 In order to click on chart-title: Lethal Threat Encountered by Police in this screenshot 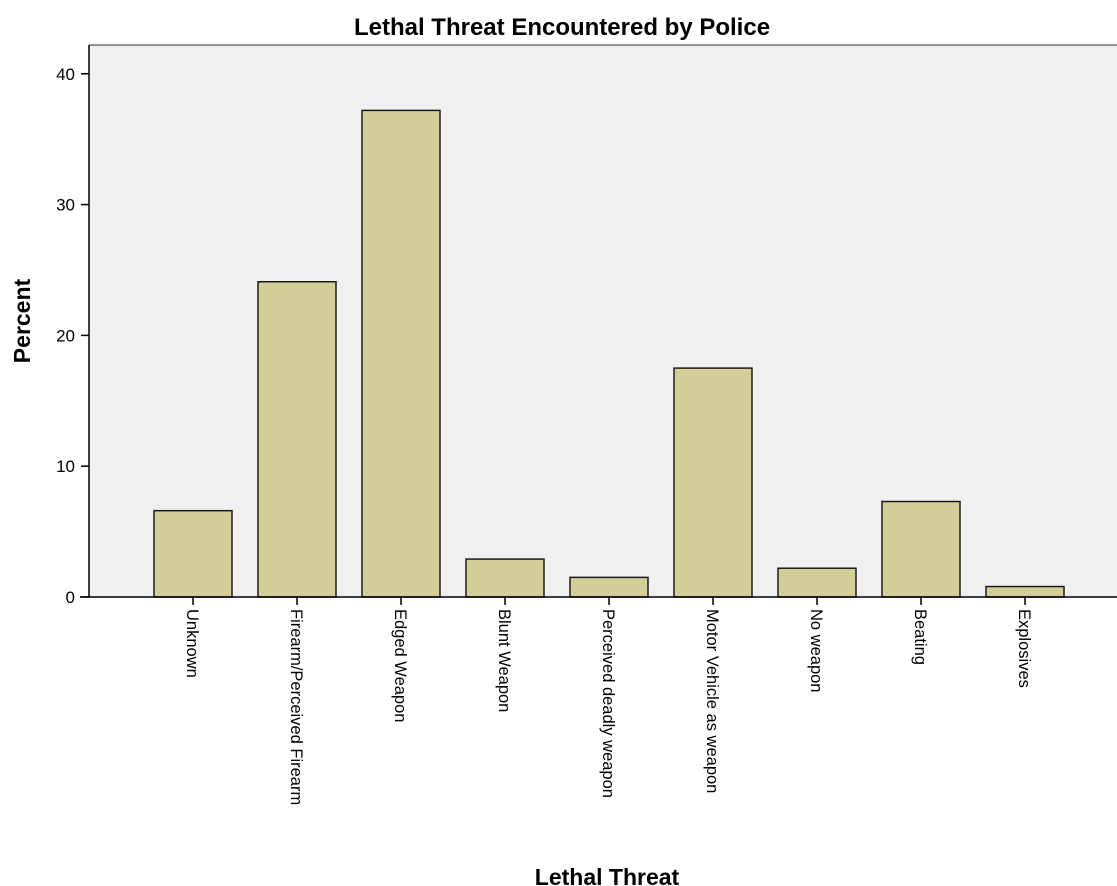, I will do `click(562, 27)`.